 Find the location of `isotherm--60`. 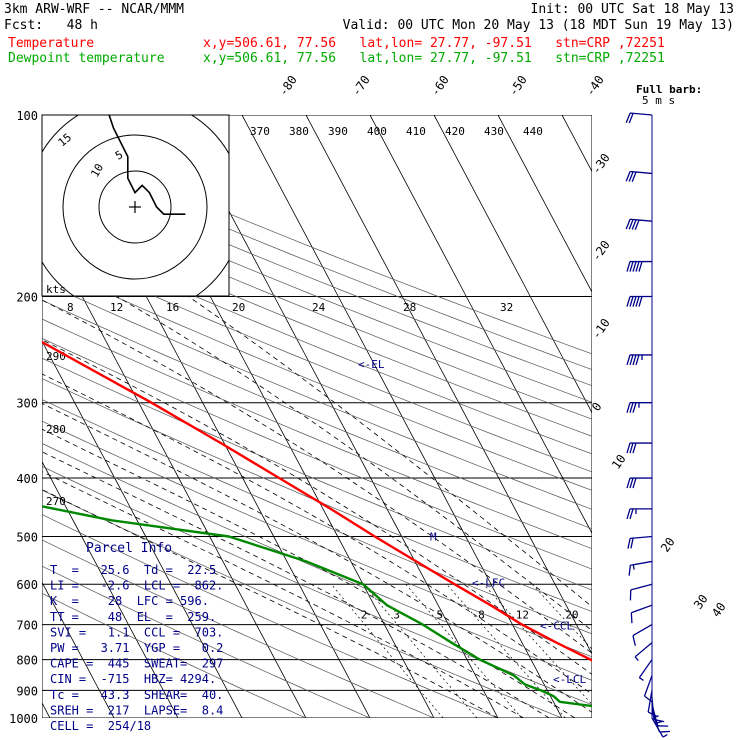

isotherm--60 is located at coordinates (78, 649).